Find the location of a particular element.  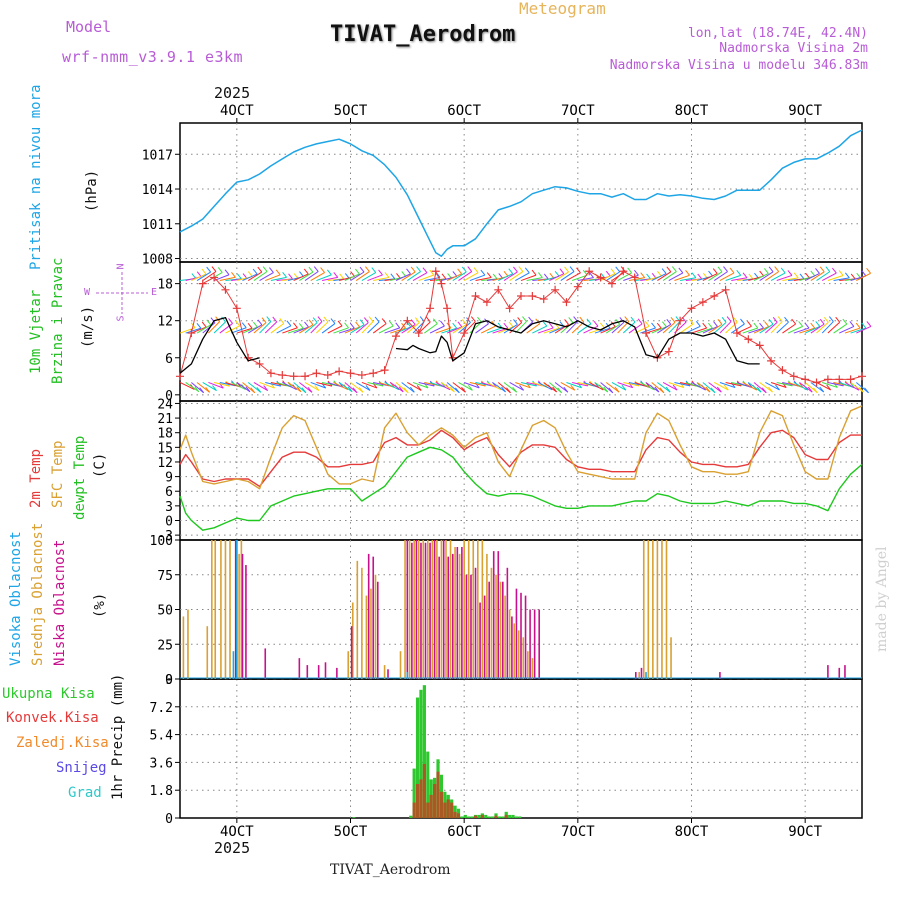

footer-station: TIVAT_Aerodrom is located at coordinates (390, 870).